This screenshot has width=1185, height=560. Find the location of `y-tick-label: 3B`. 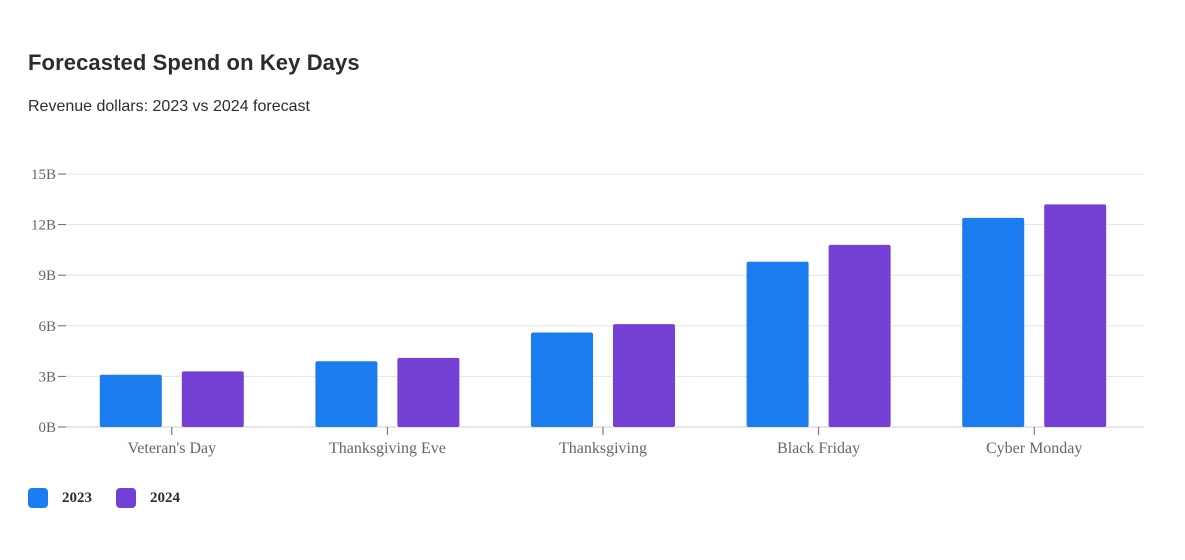

y-tick-label: 3B is located at coordinates (47, 377).